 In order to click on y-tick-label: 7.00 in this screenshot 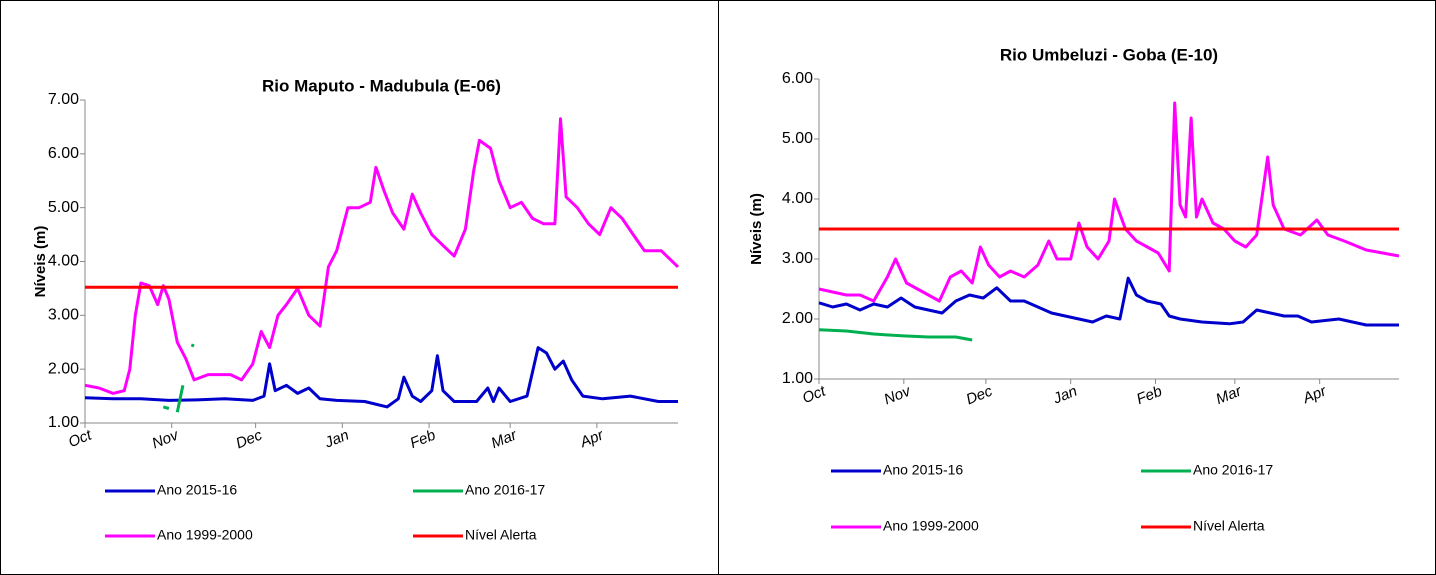, I will do `click(63, 99)`.